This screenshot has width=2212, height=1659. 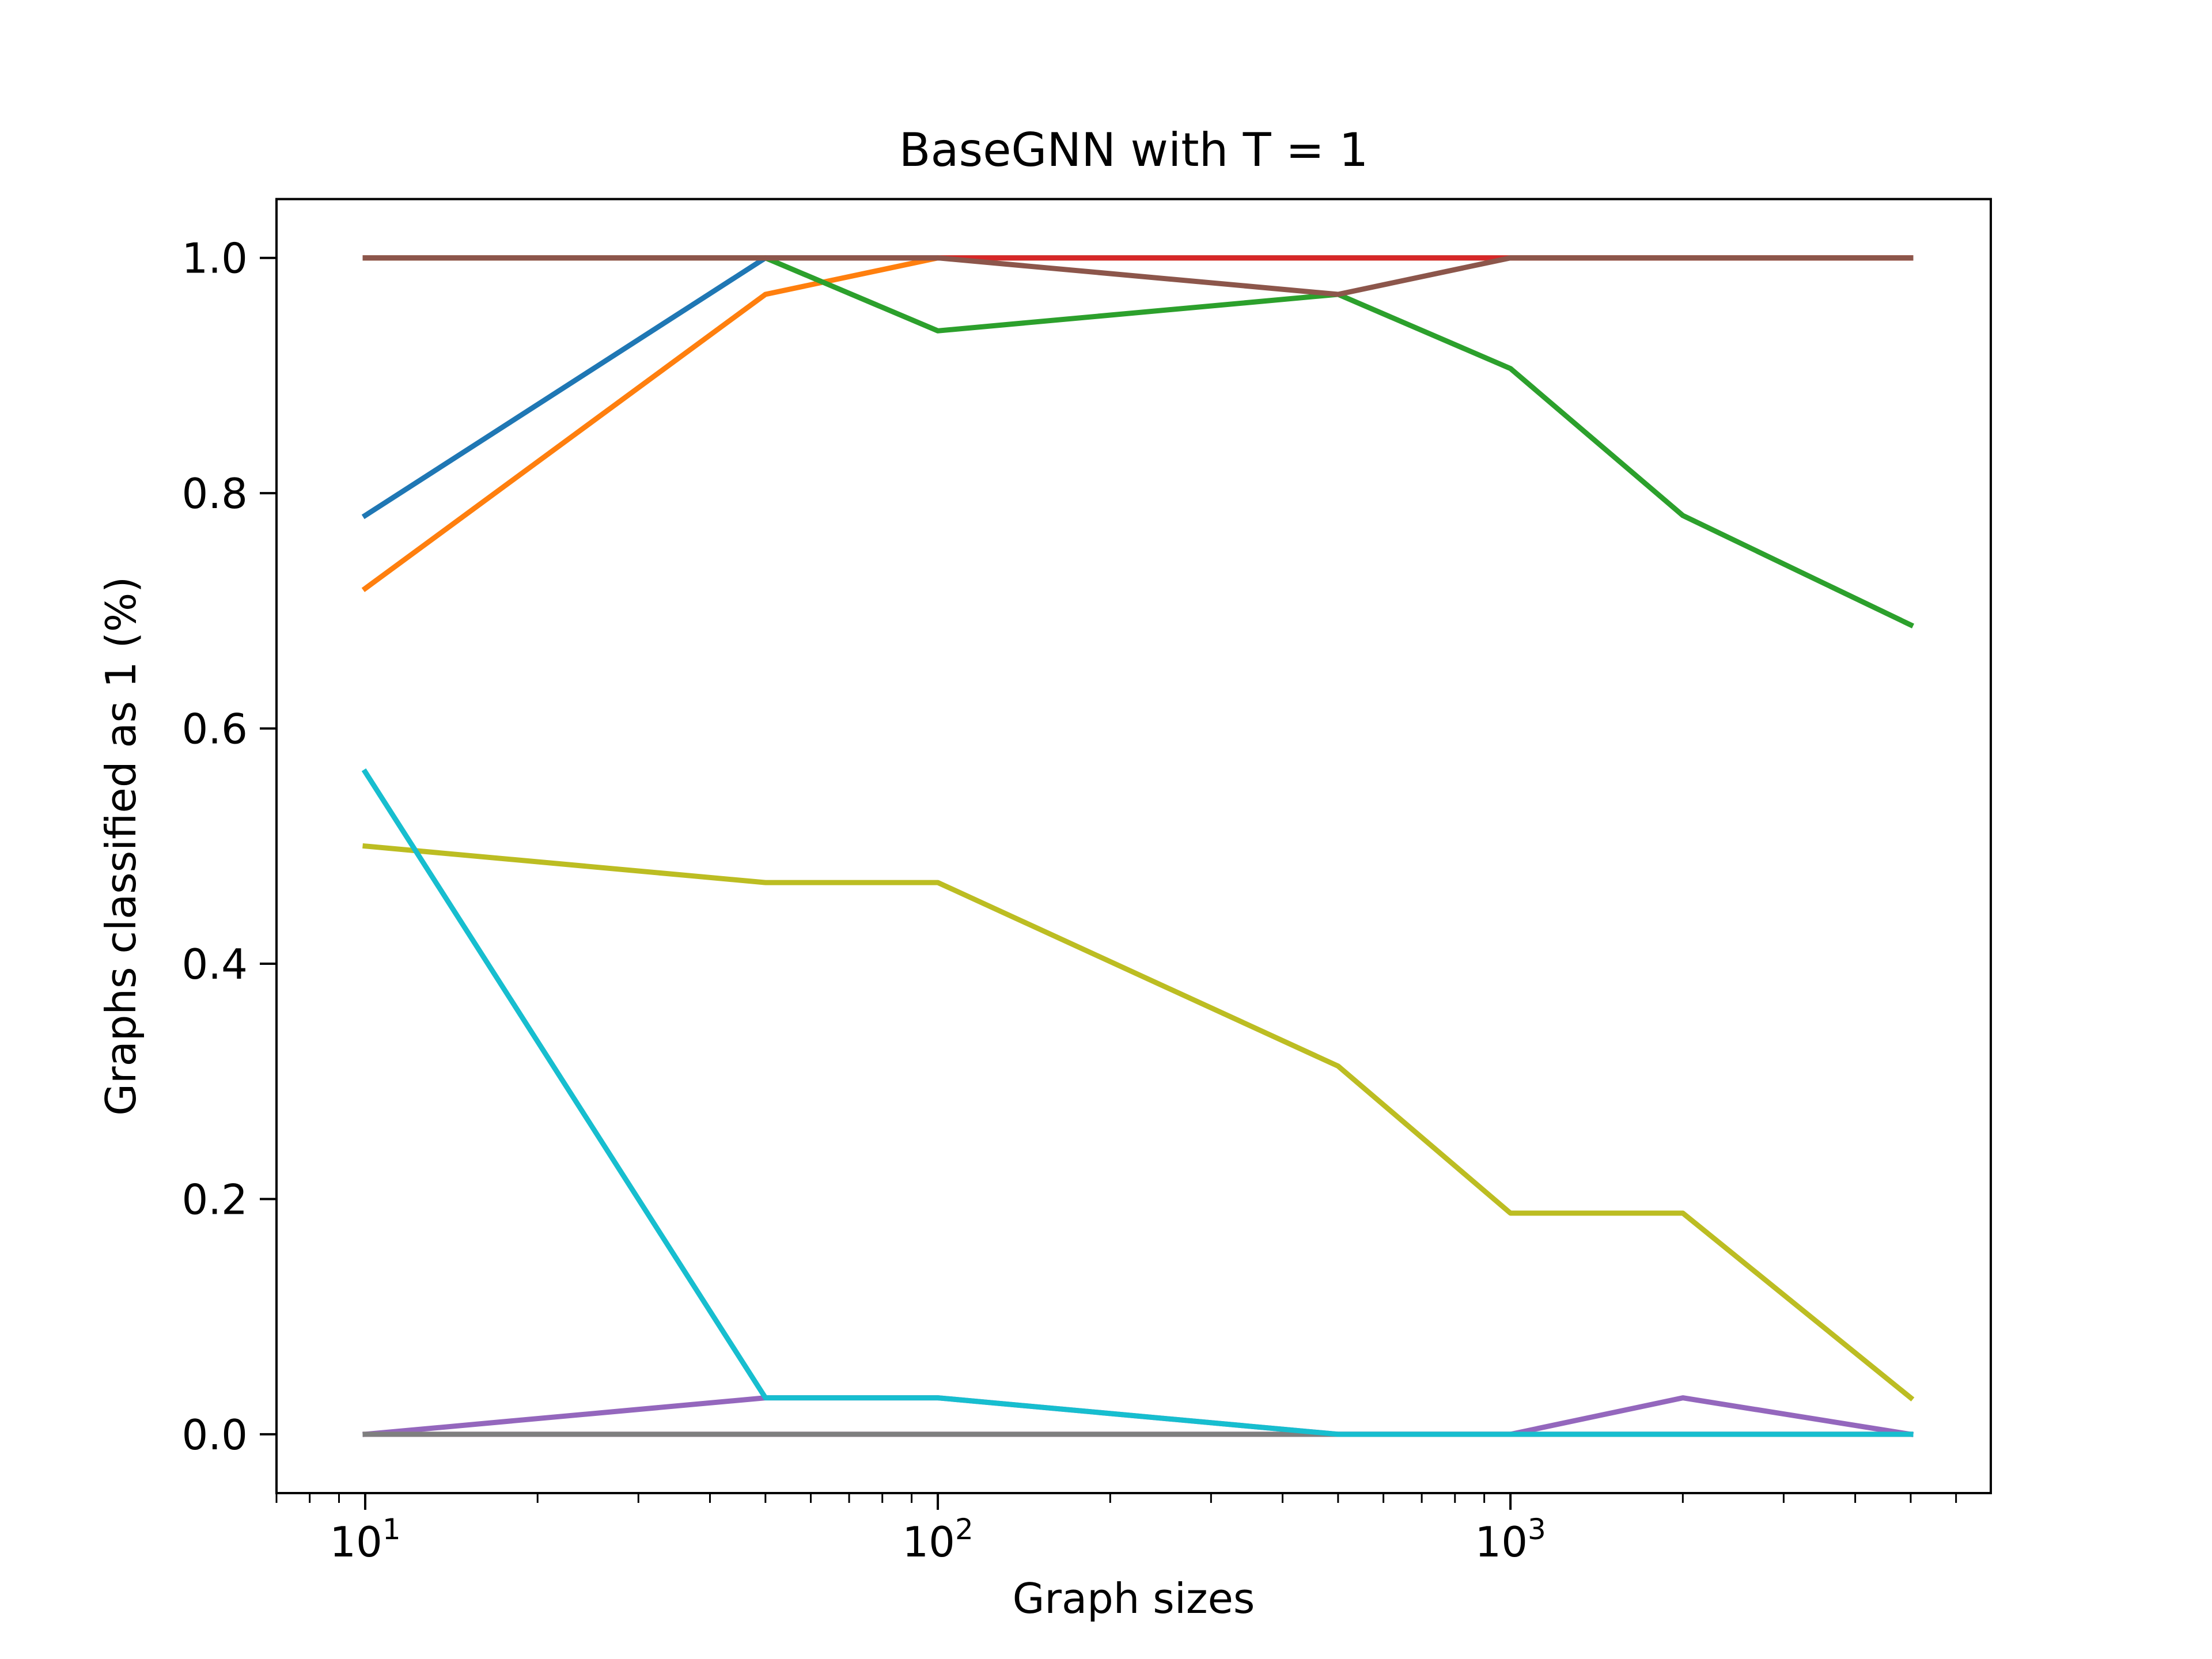 I want to click on x-axis-label: Graph sizes, so click(x=1134, y=1598).